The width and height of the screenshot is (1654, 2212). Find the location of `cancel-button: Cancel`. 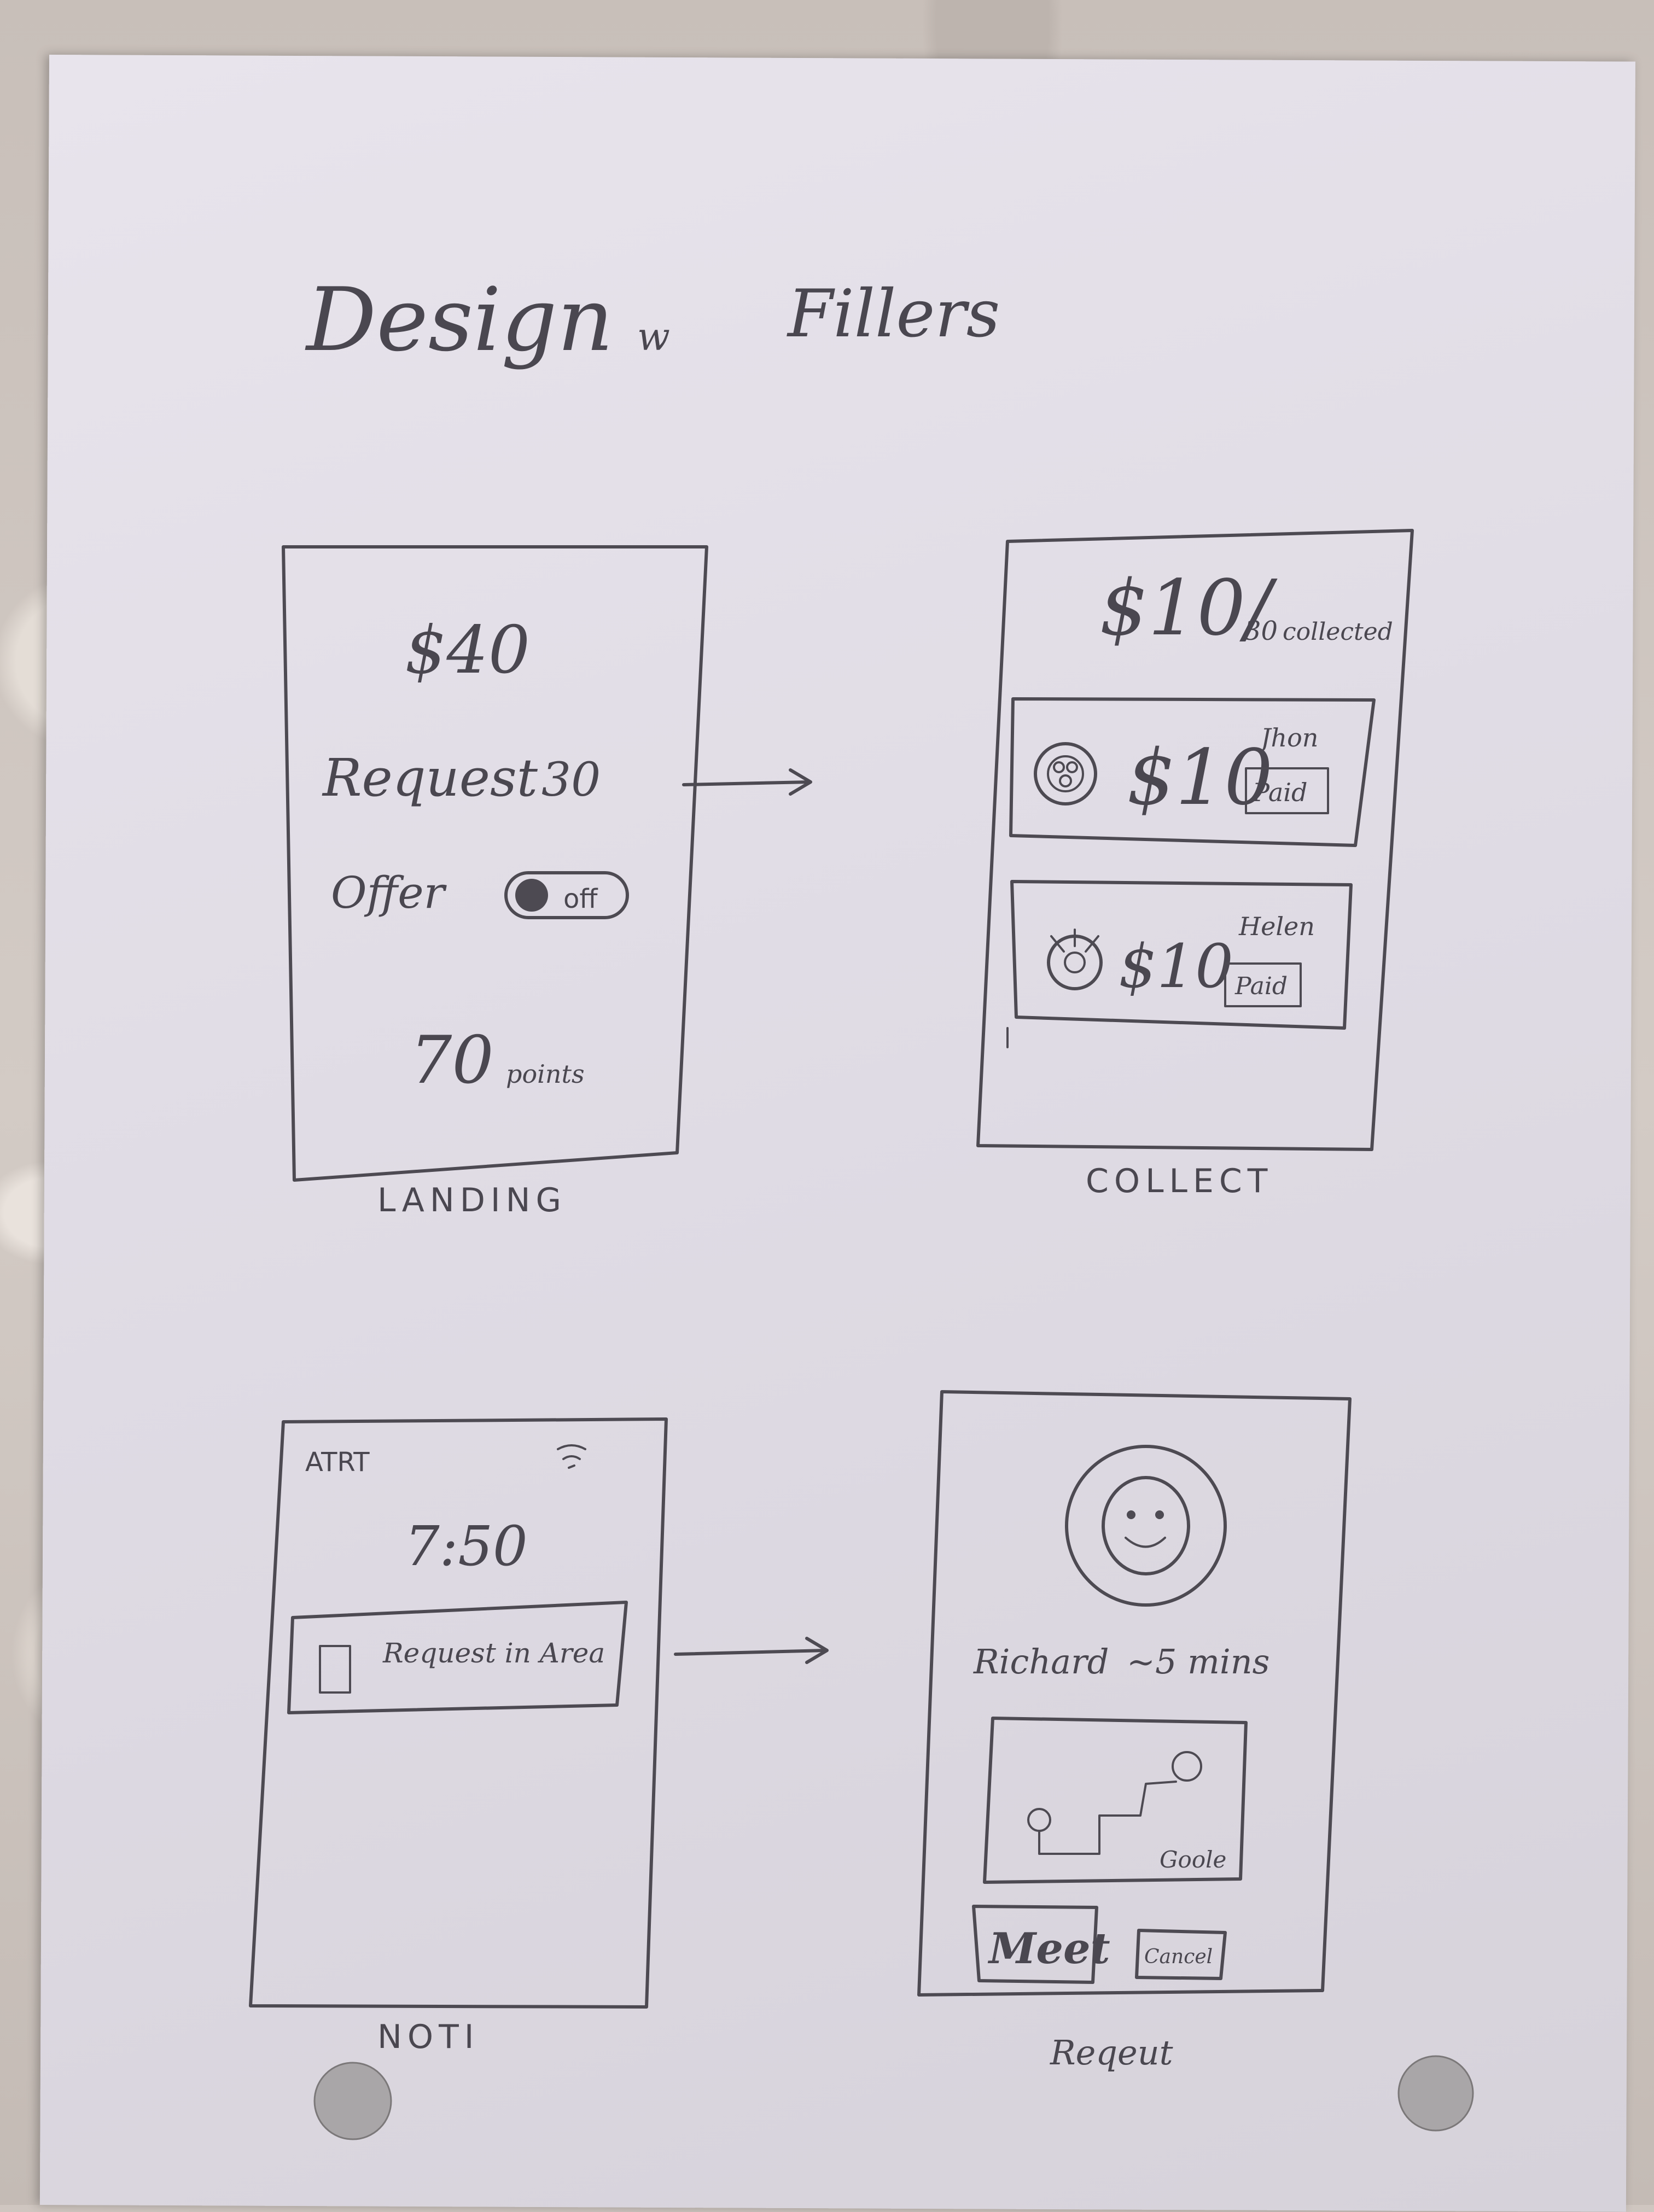

cancel-button: Cancel is located at coordinates (1181, 1954).